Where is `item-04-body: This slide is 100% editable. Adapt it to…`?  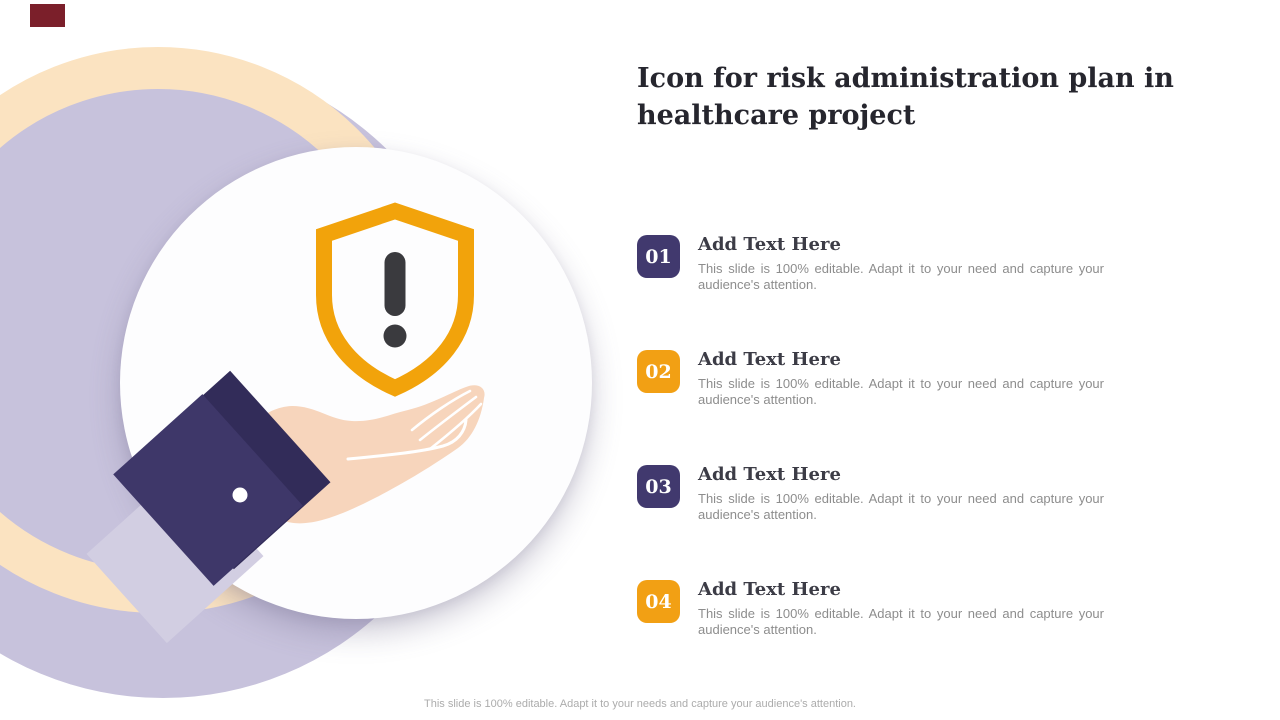 item-04-body: This slide is 100% editable. Adapt it to… is located at coordinates (901, 621).